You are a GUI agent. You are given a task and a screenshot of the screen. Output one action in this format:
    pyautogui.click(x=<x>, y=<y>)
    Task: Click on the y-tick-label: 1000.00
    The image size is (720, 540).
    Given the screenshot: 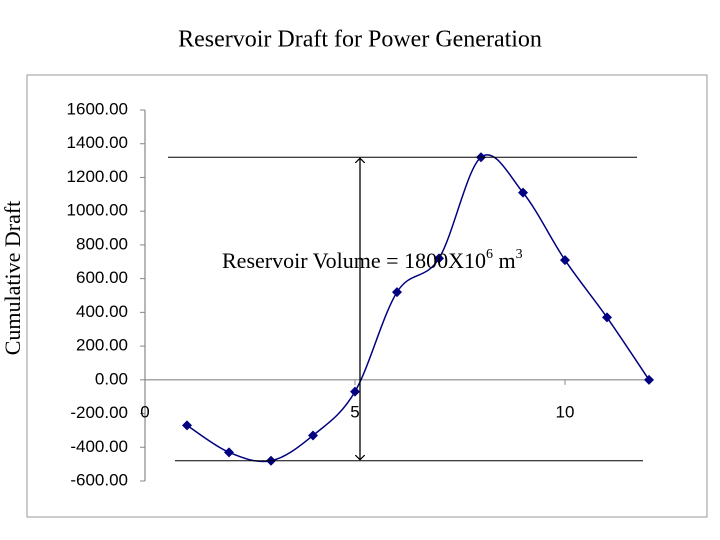 What is the action you would take?
    pyautogui.click(x=97, y=210)
    